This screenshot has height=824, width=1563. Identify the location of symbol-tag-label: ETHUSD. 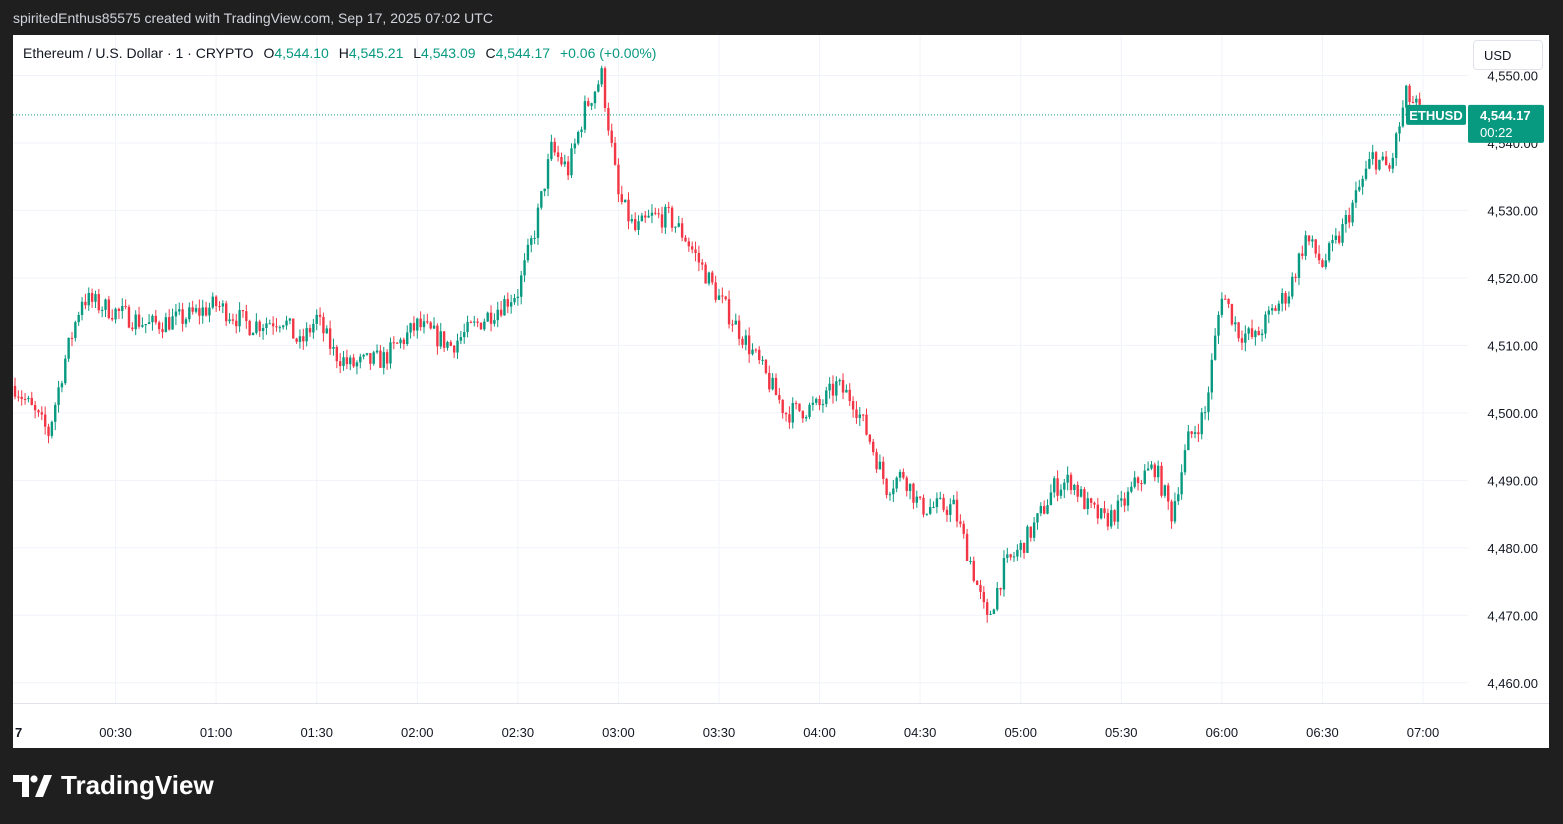
(1435, 115).